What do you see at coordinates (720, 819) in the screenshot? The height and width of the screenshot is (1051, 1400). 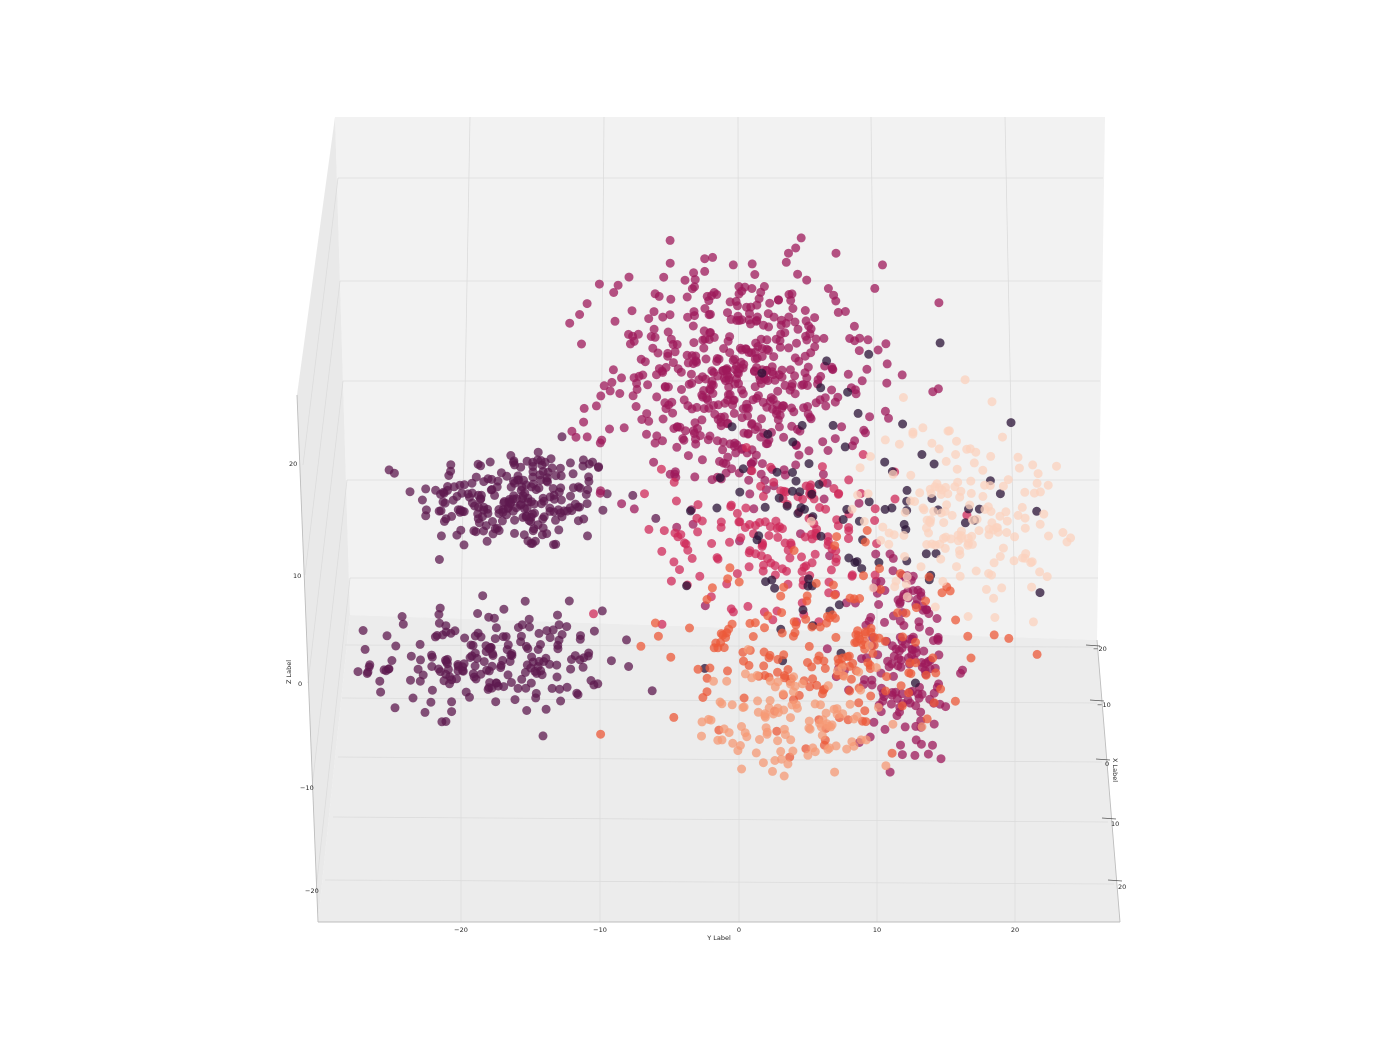 I see `grid-line` at bounding box center [720, 819].